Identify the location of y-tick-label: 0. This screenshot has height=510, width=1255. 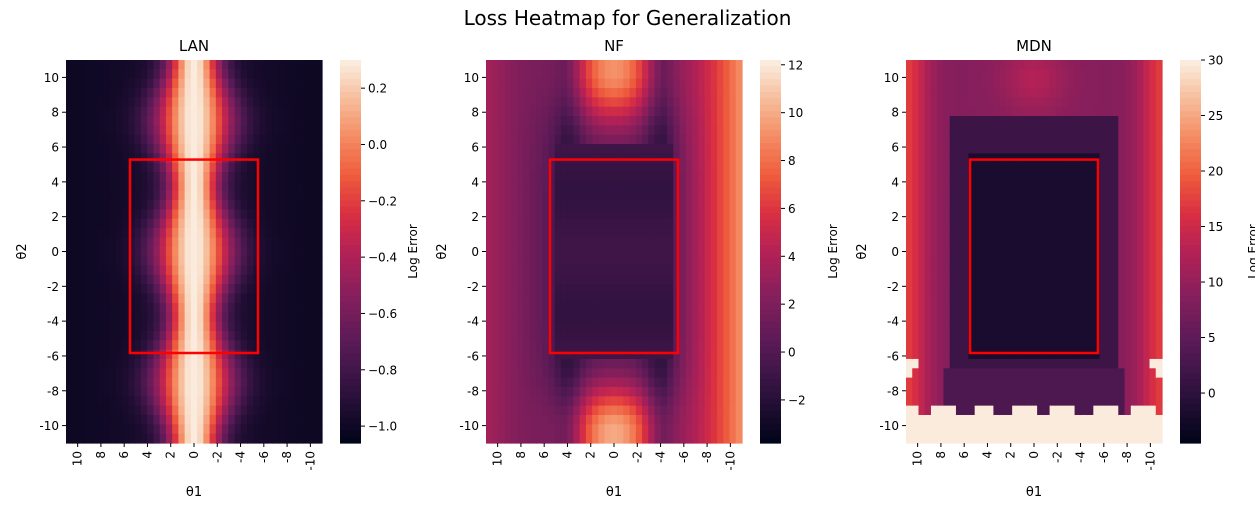
(475, 252).